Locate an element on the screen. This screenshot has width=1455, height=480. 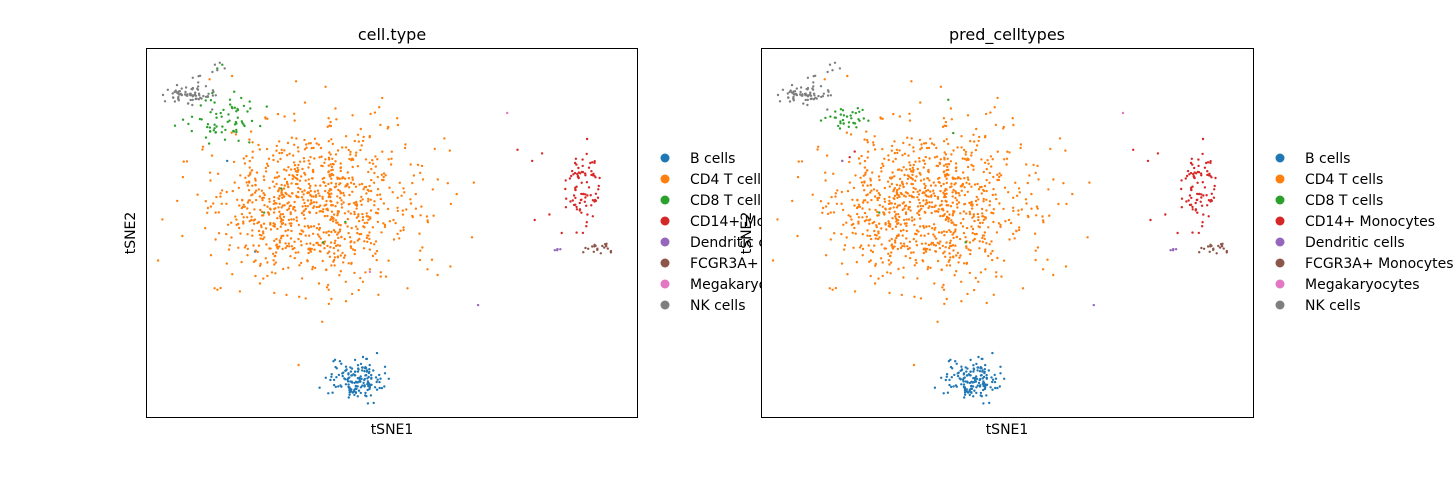
legend-item: Dendritic cells is located at coordinates (1340, 243).